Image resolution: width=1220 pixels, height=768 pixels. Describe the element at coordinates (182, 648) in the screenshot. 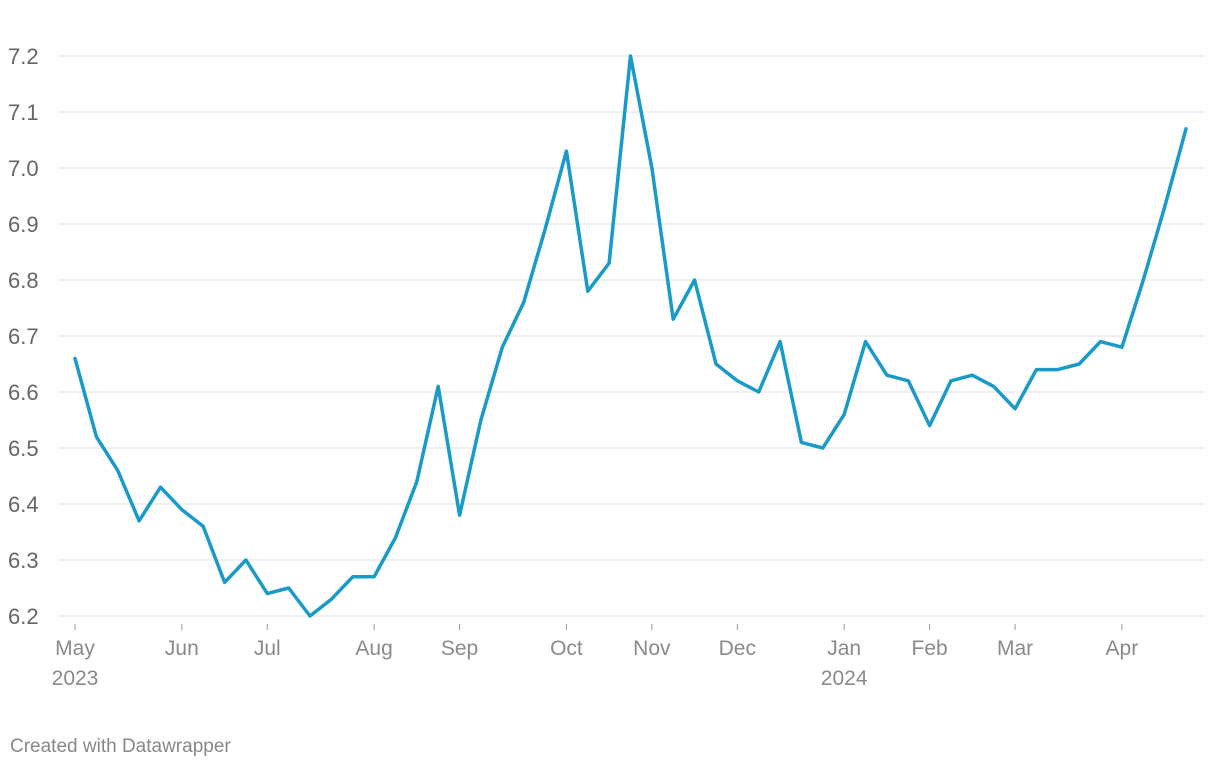

I see `x-tick-label: Jun` at that location.